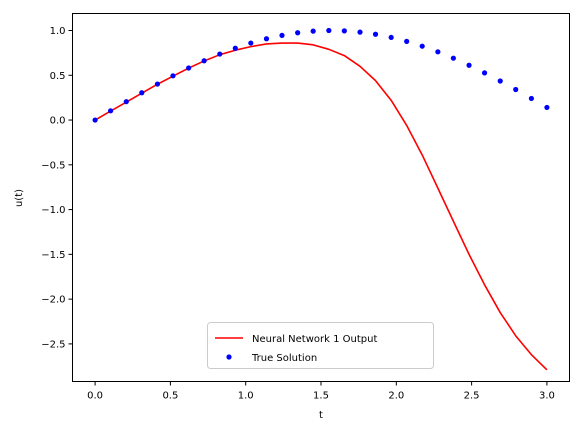 This screenshot has height=432, width=578. Describe the element at coordinates (53, 210) in the screenshot. I see `y-tick-label: −1.0` at that location.